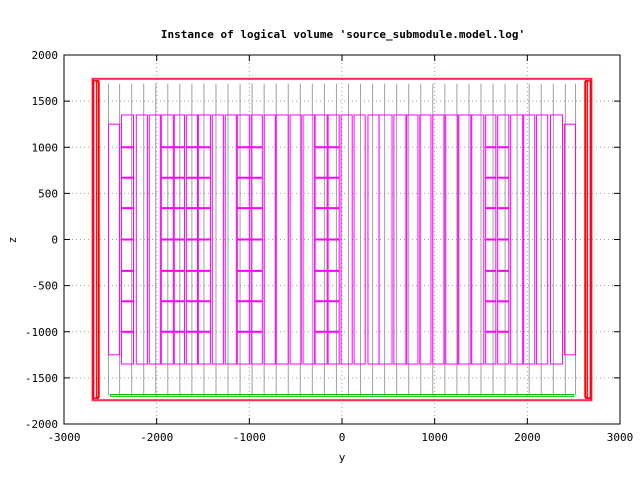 This screenshot has height=480, width=640. What do you see at coordinates (12, 240) in the screenshot?
I see `y-axis-label: z` at bounding box center [12, 240].